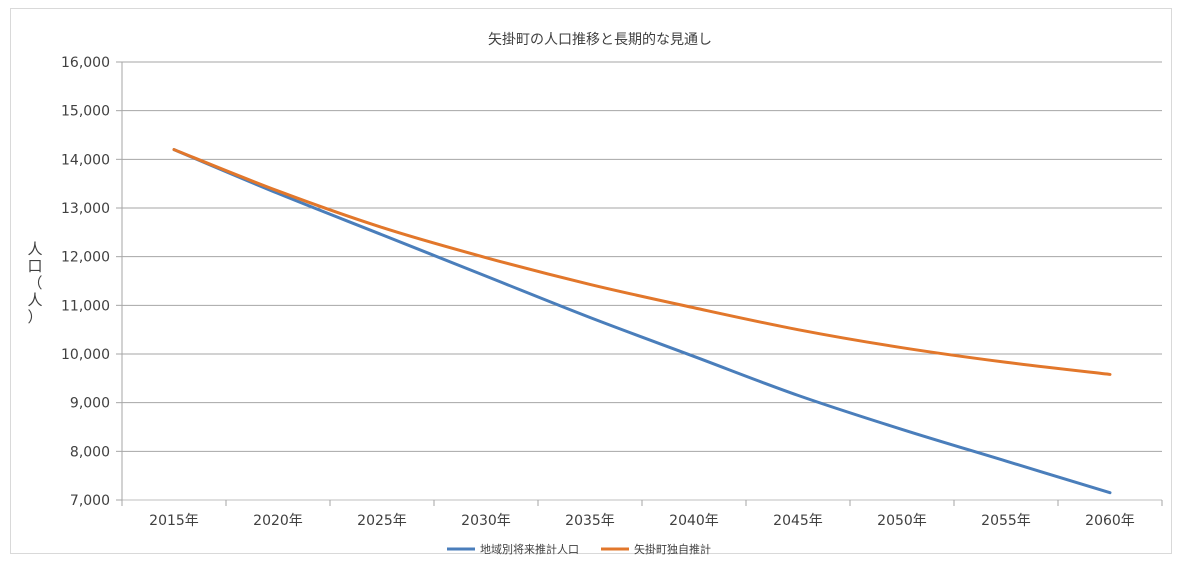  Describe the element at coordinates (85, 160) in the screenshot. I see `y-tick-label: 14,000` at that location.